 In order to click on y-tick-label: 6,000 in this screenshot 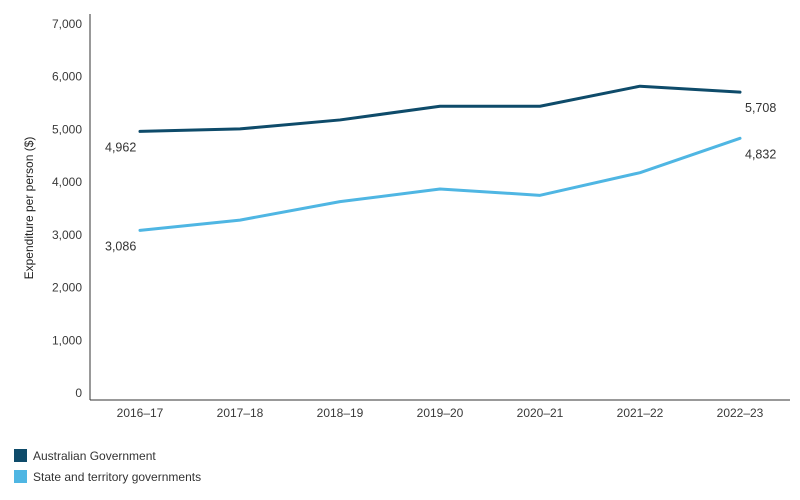, I will do `click(67, 77)`.